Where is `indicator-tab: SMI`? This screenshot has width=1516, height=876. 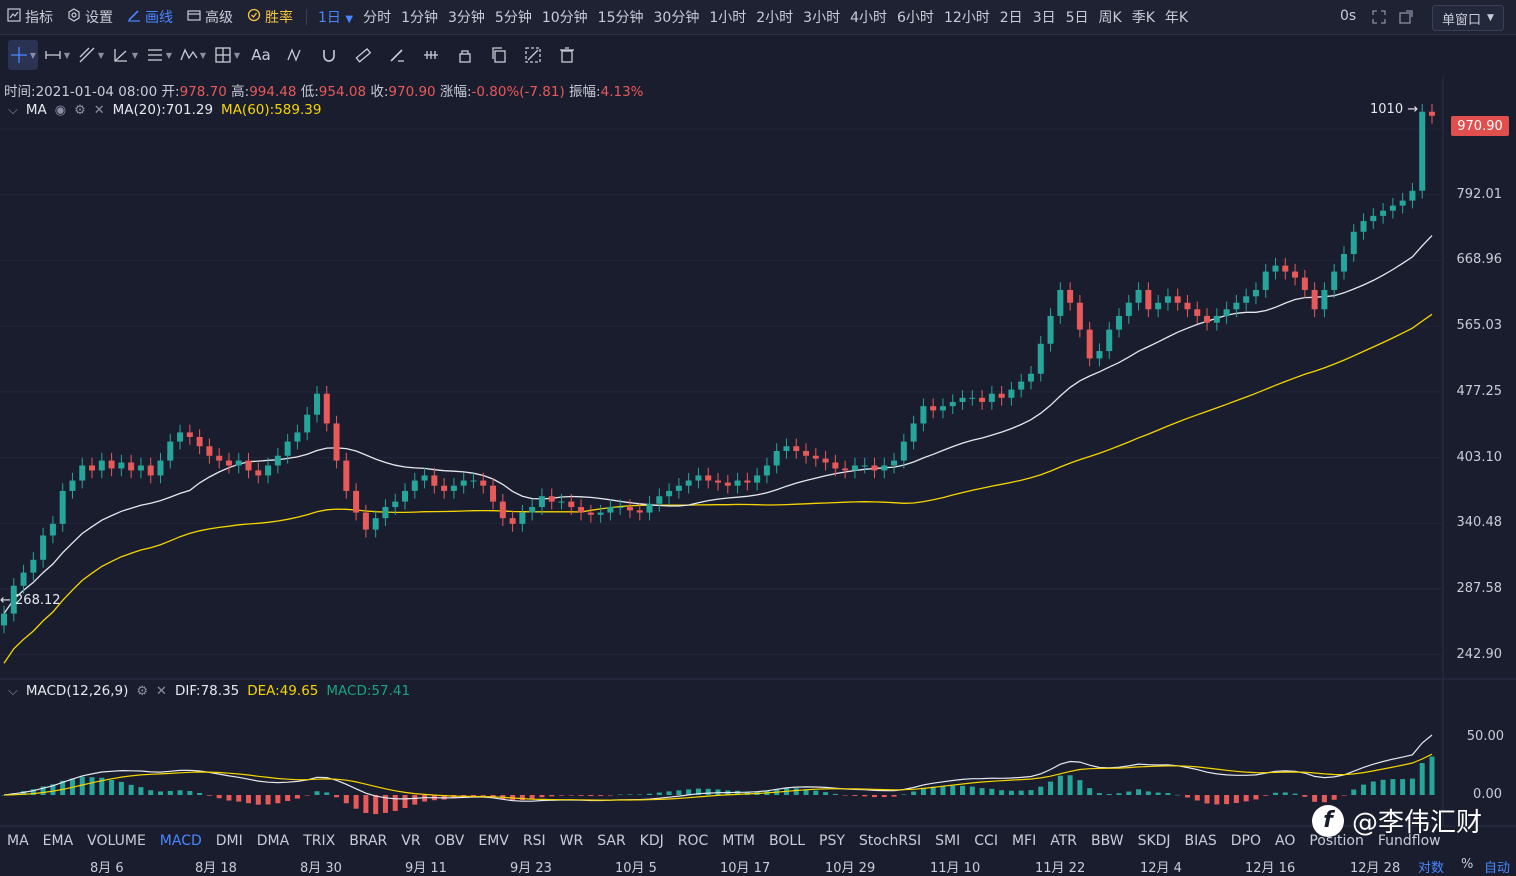
indicator-tab: SMI is located at coordinates (948, 841).